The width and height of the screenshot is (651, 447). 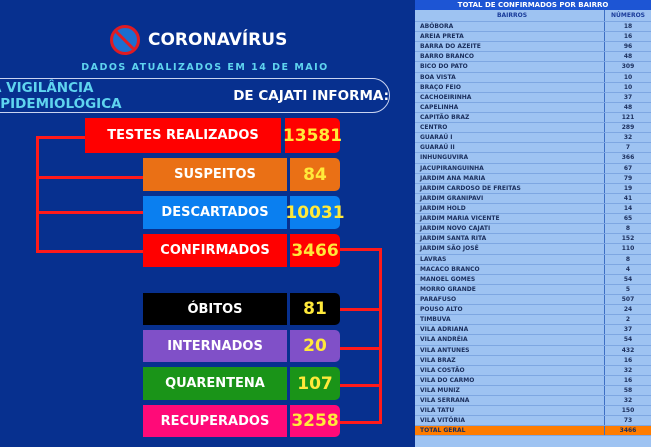 What do you see at coordinates (533, 279) in the screenshot?
I see `table-row: MANOEL GOMES 54` at bounding box center [533, 279].